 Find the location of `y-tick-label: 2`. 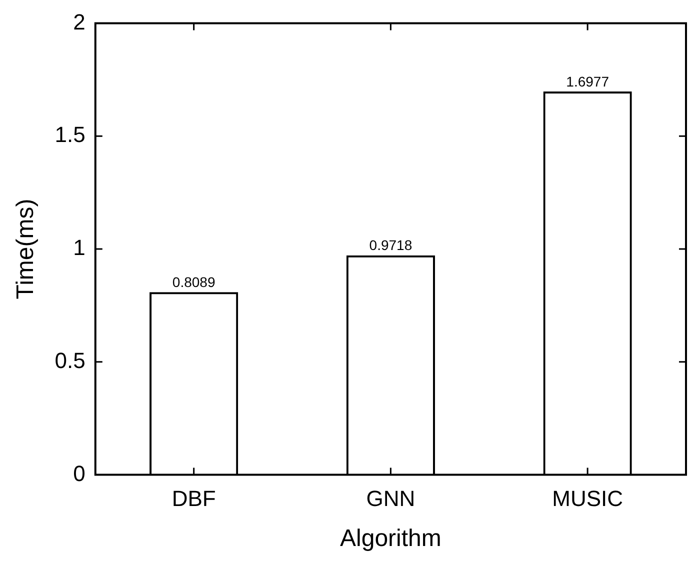

y-tick-label: 2 is located at coordinates (79, 21).